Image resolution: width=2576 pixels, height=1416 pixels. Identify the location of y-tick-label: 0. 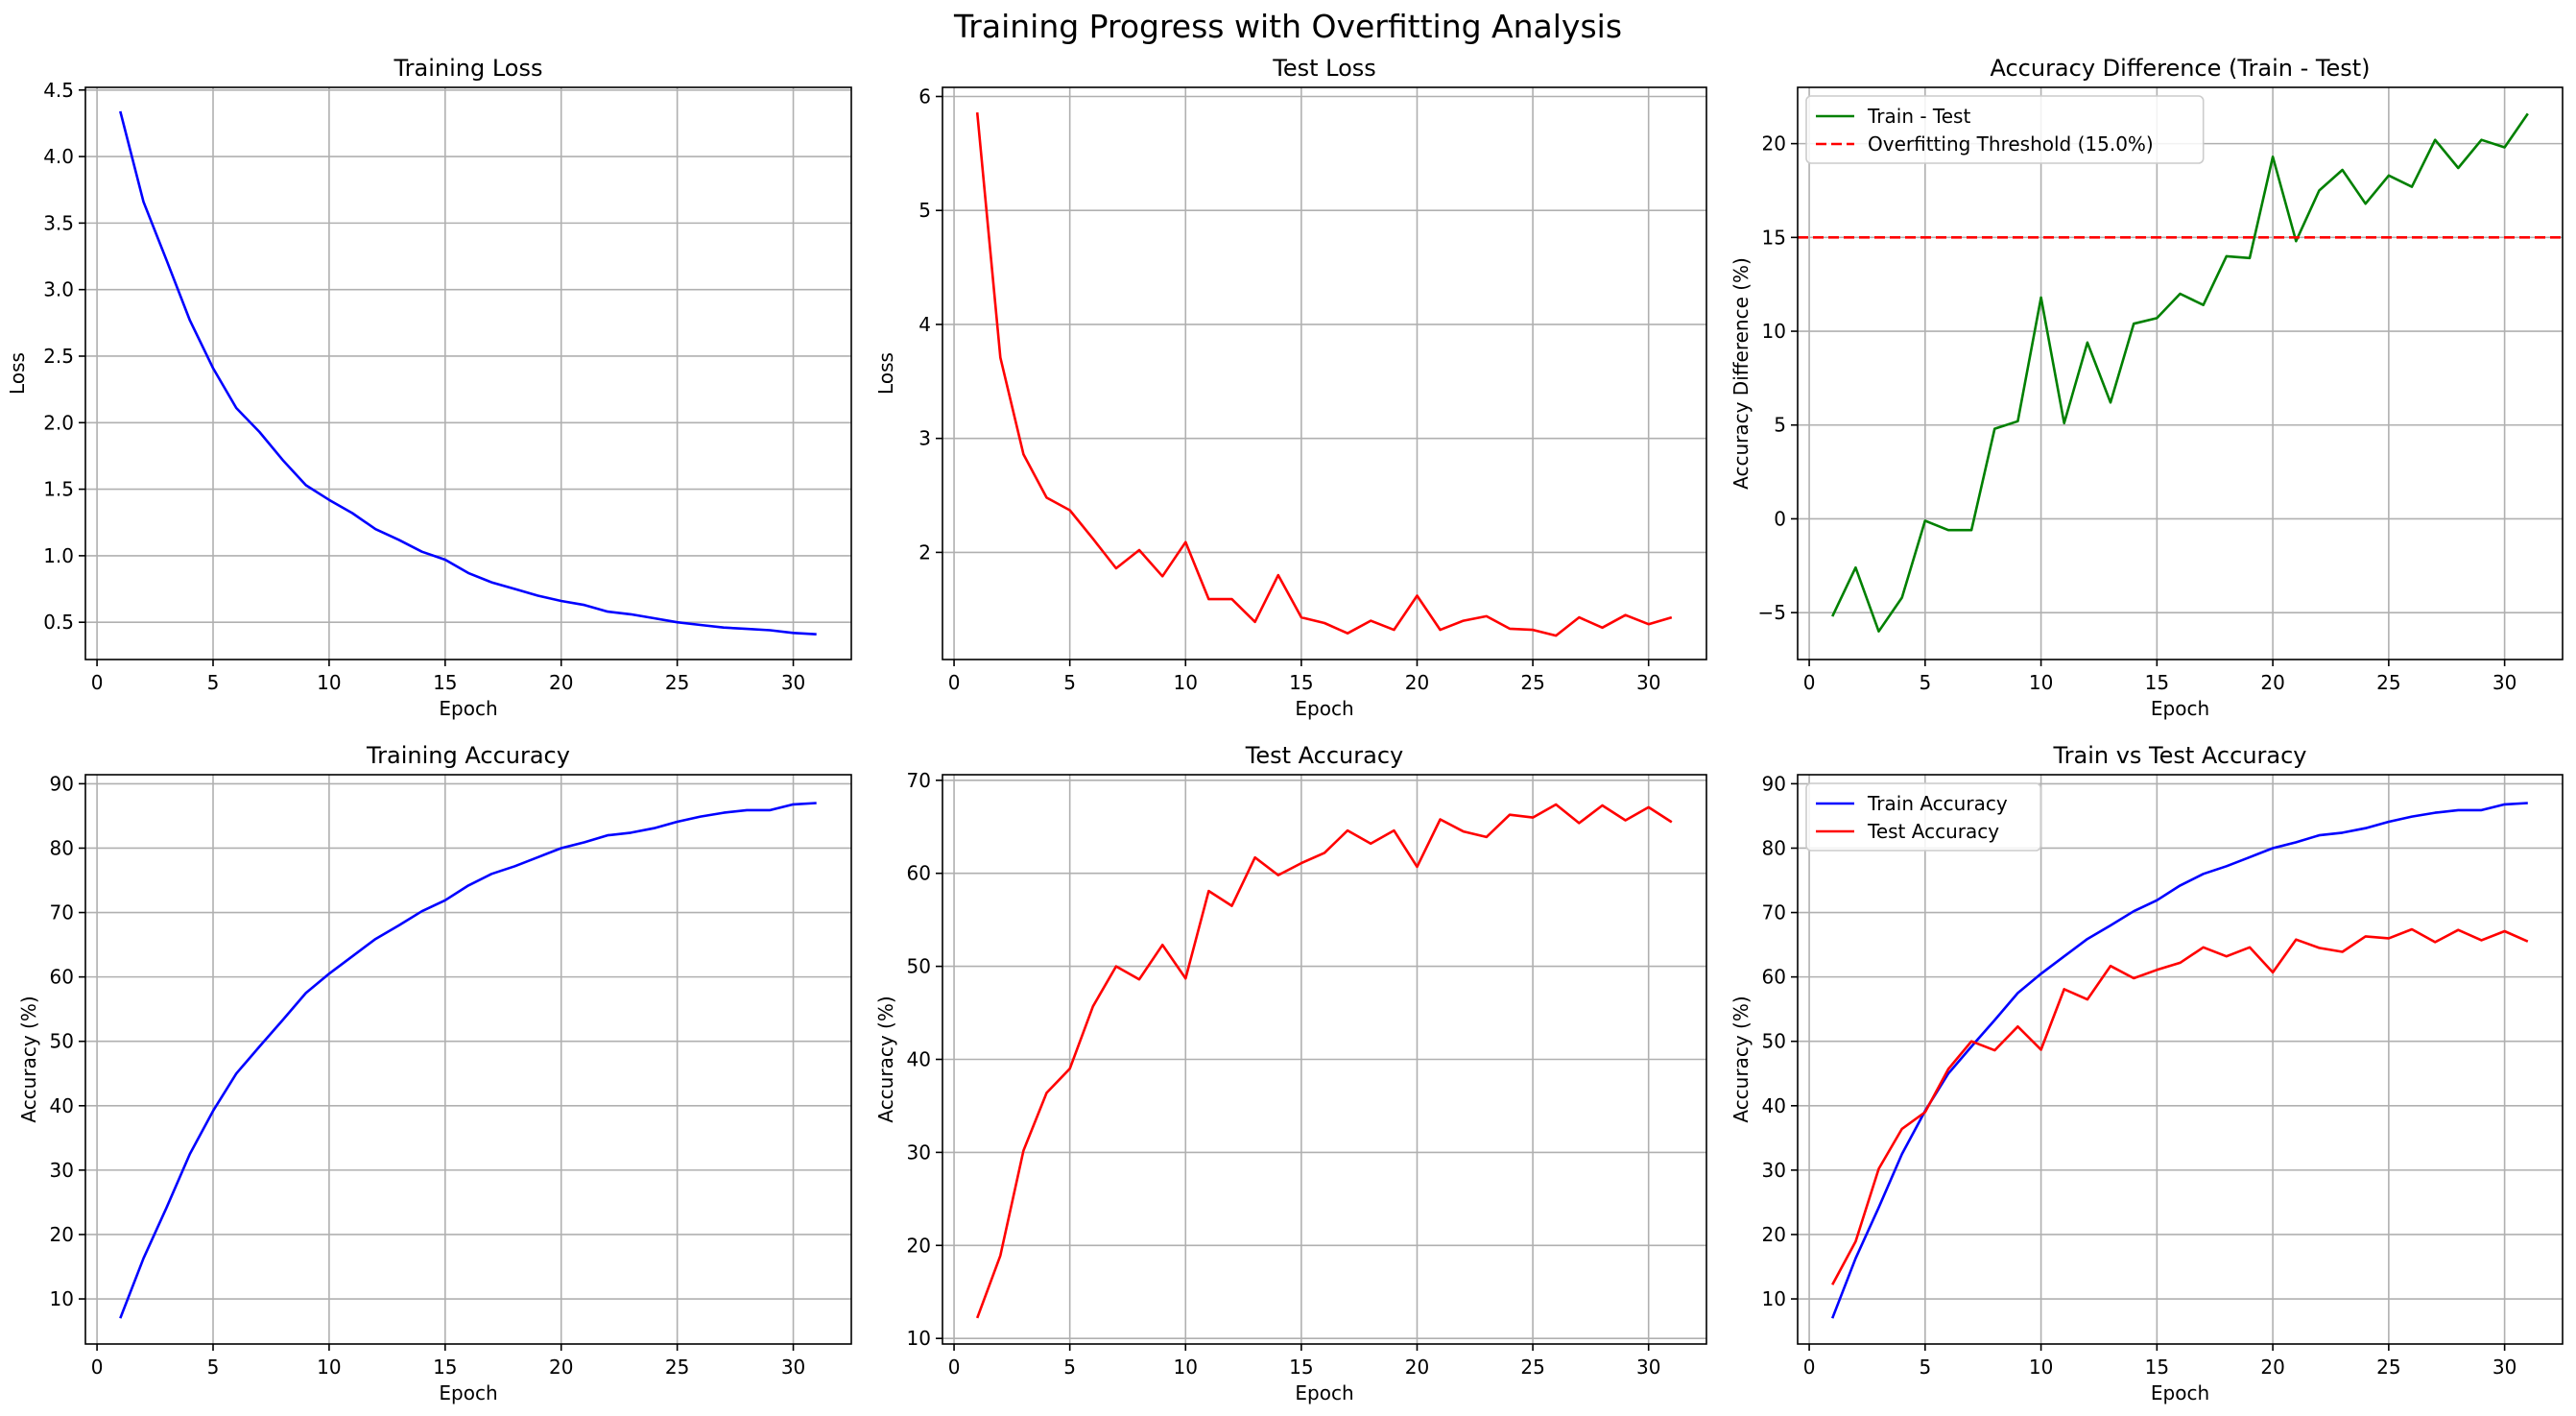
(1780, 518).